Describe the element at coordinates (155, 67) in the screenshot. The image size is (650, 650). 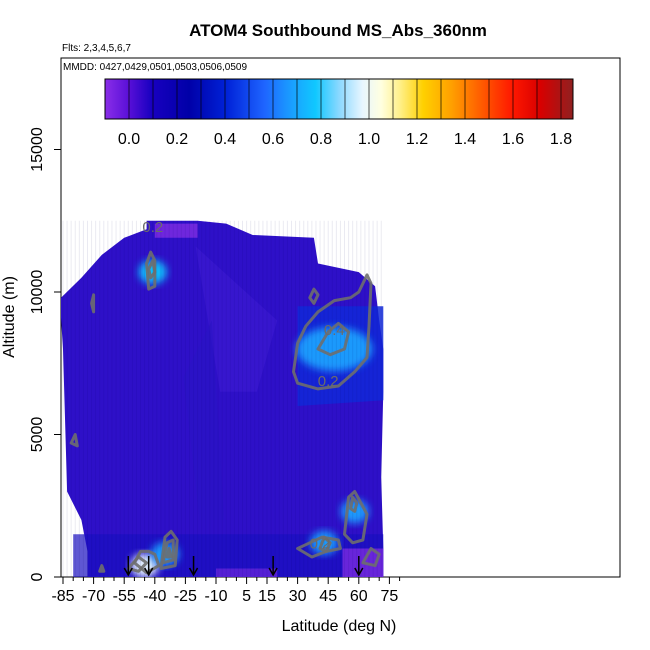
I see `dates-note: MMDD: 0427,0429,0501,0503,0506,0509` at that location.